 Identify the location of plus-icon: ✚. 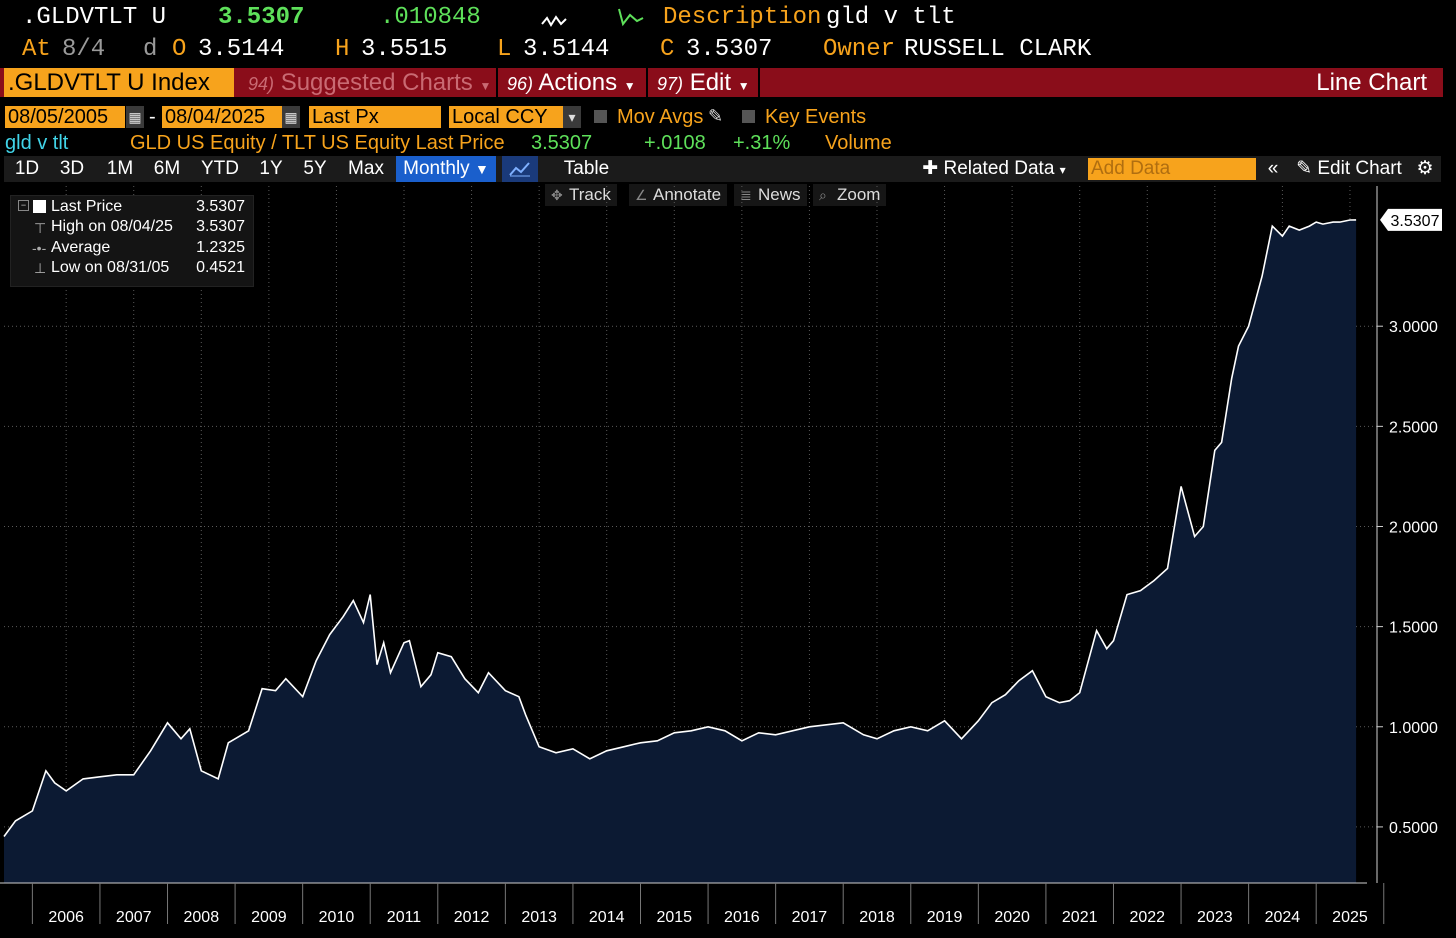
(930, 168).